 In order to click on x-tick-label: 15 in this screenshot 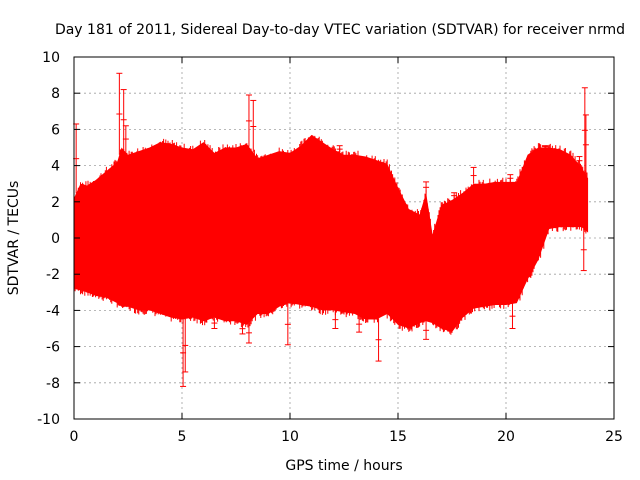, I will do `click(398, 437)`.